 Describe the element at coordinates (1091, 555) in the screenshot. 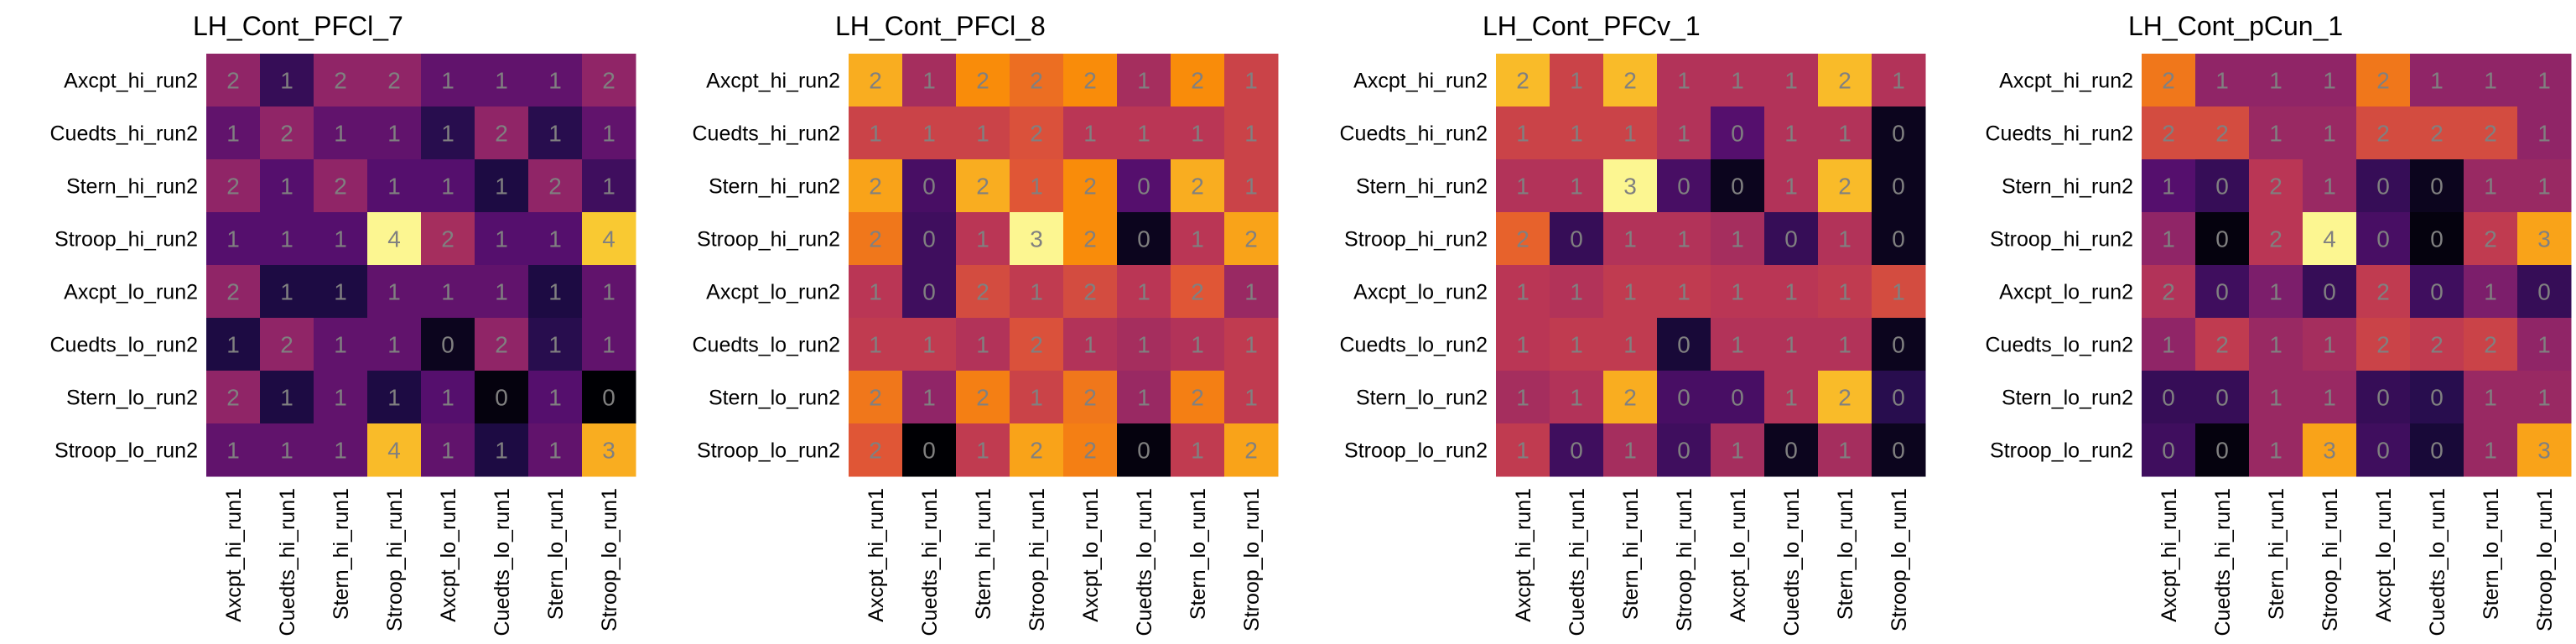

I see `col-tick-label: Axcpt_lo_run1` at that location.